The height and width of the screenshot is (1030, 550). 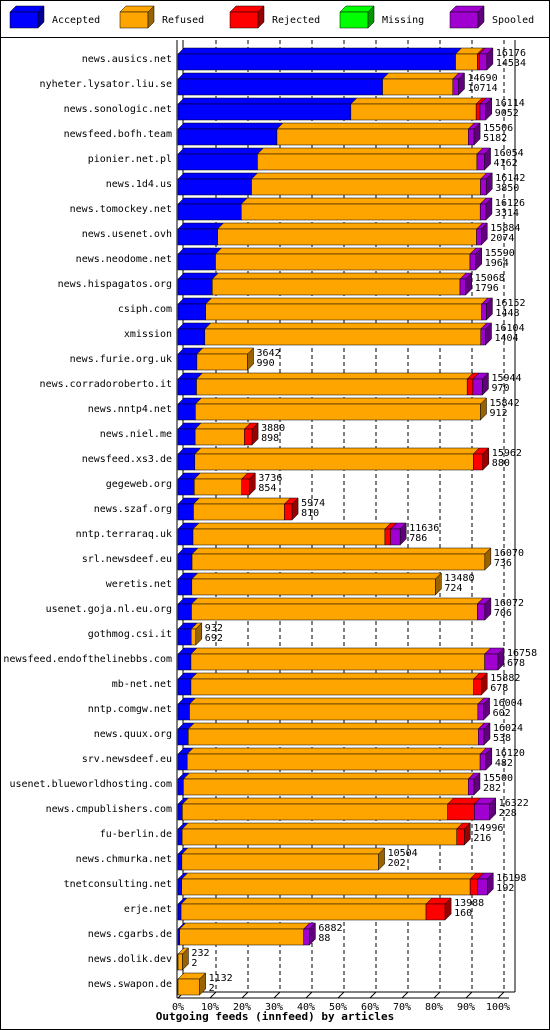 What do you see at coordinates (507, 213) in the screenshot?
I see `accepted-label: 3314` at bounding box center [507, 213].